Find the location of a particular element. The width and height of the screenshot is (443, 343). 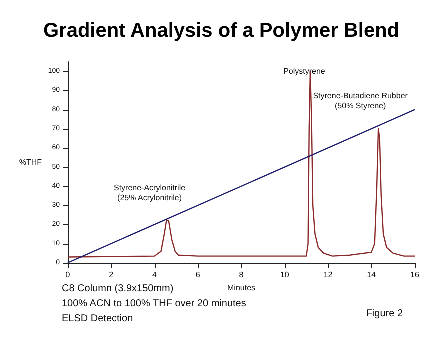

x-tick-label: 4 is located at coordinates (155, 275).